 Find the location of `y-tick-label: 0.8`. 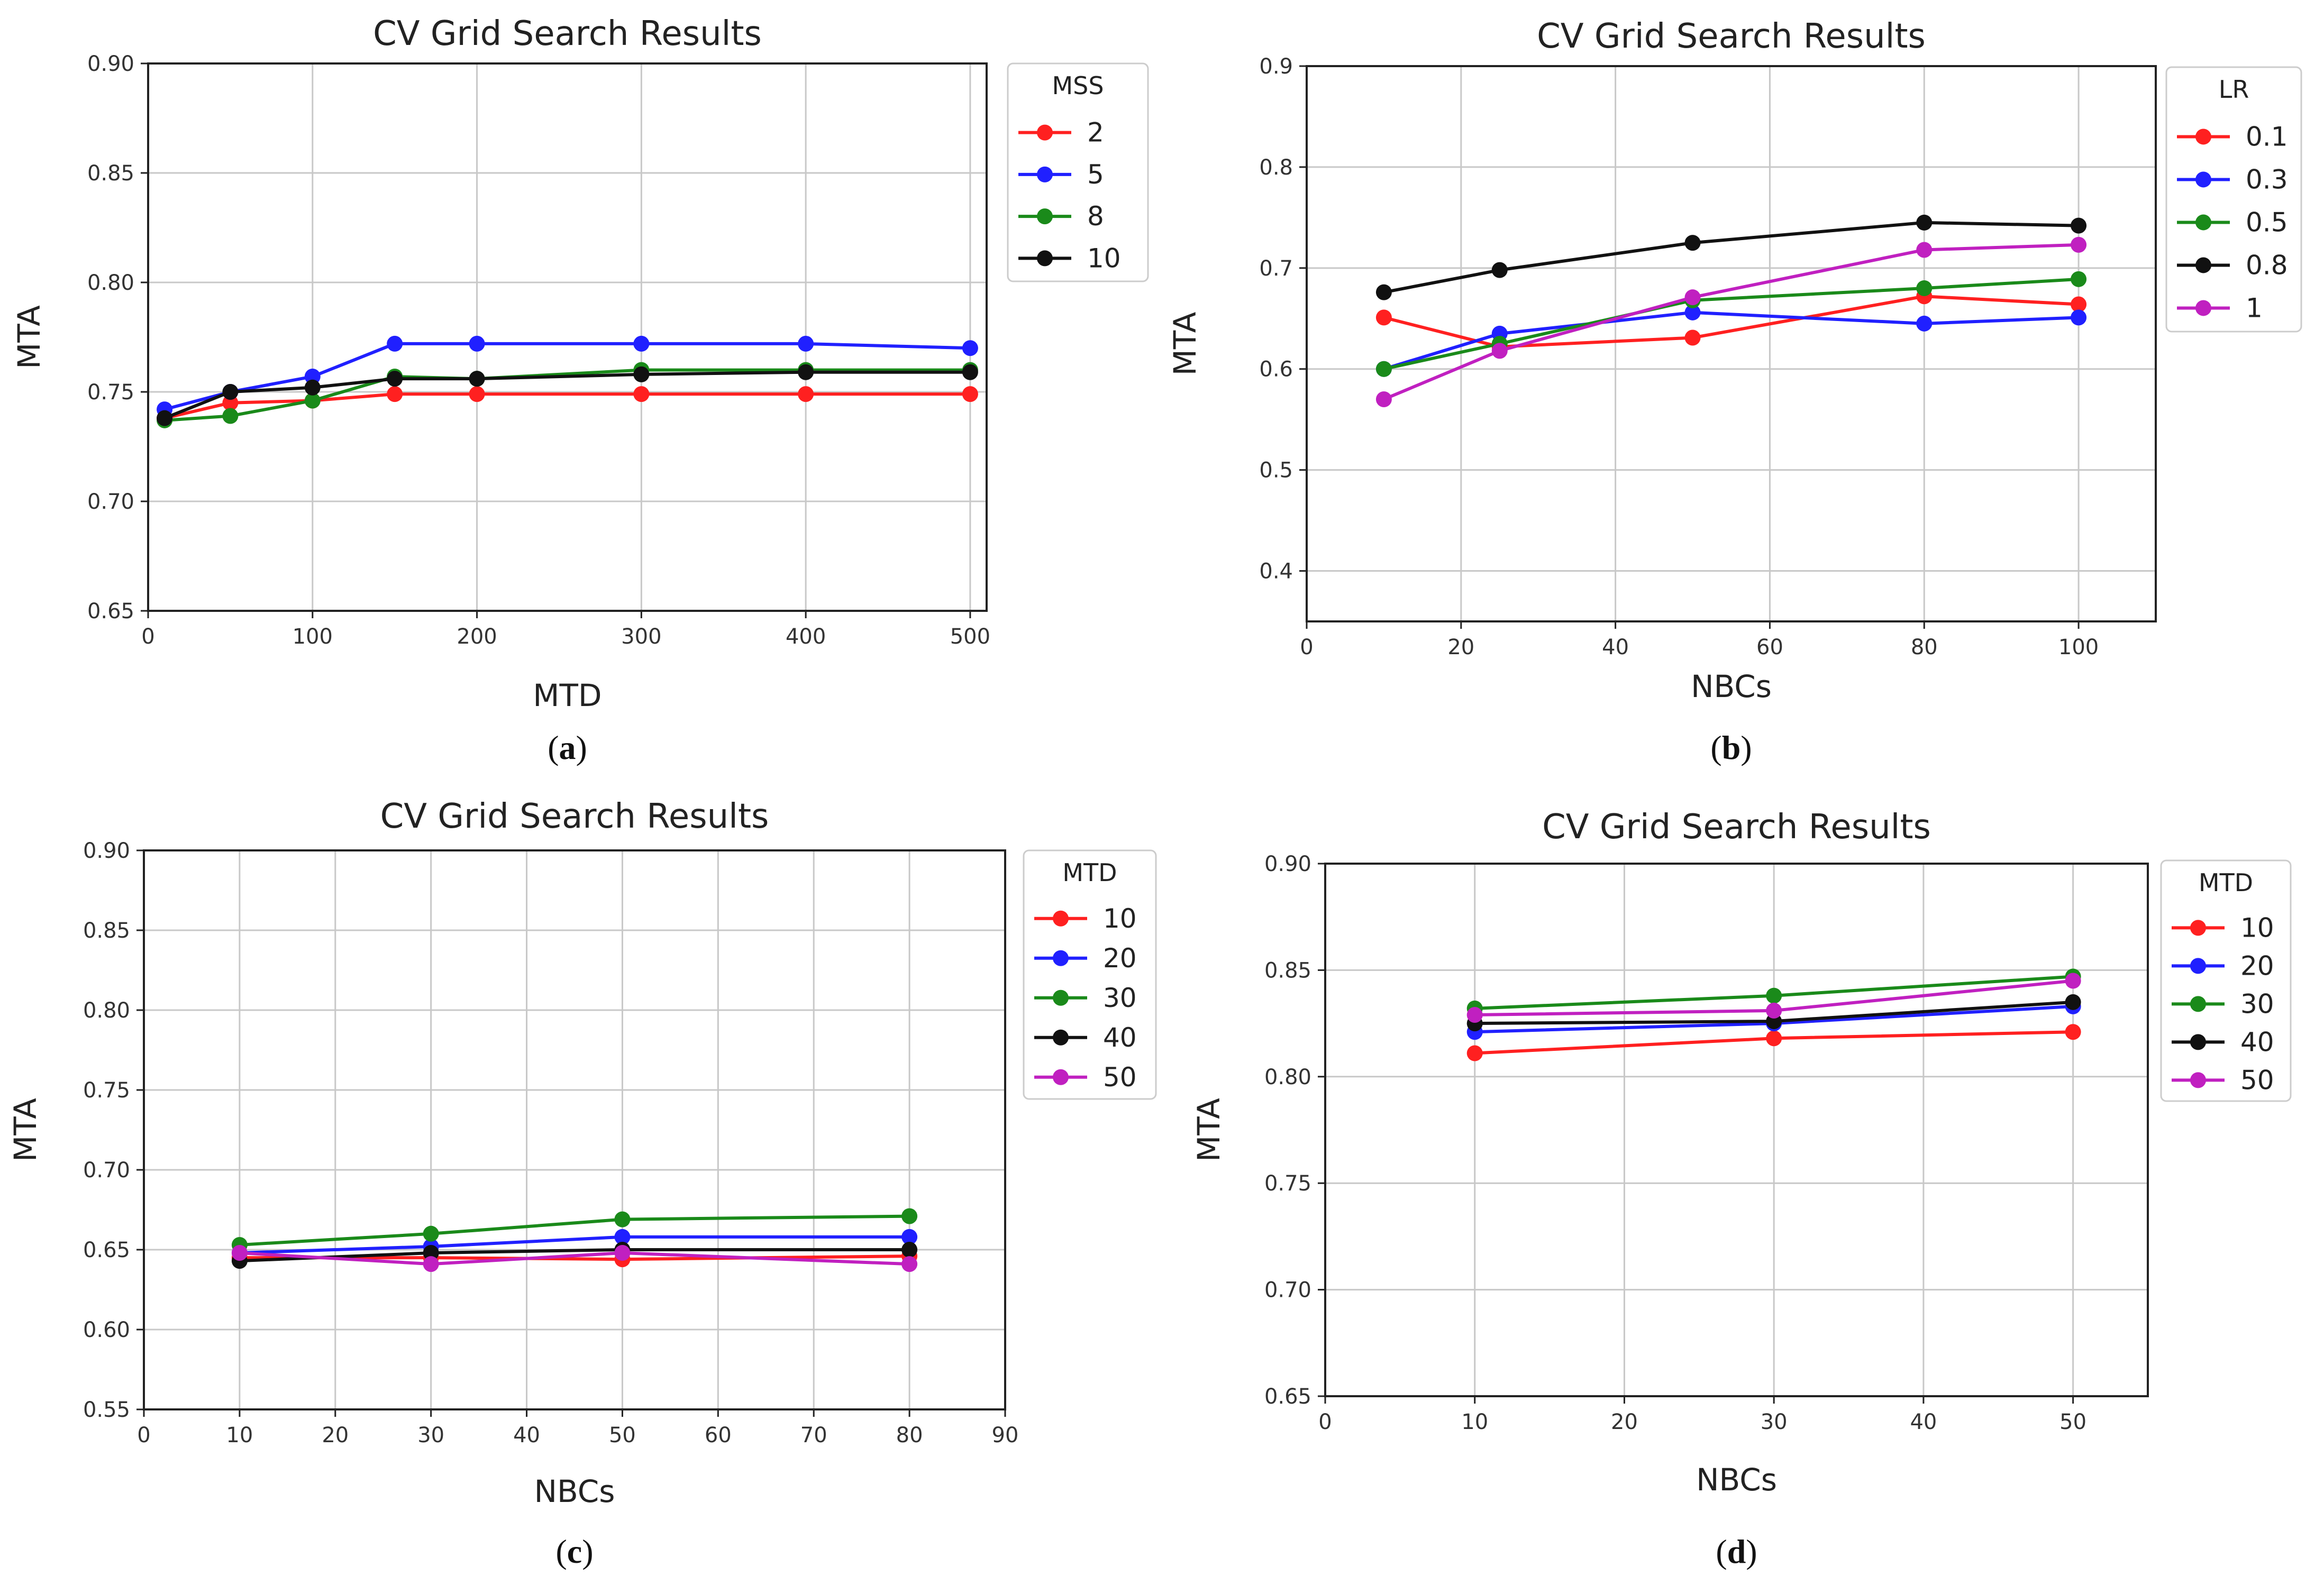

y-tick-label: 0.8 is located at coordinates (1276, 167).